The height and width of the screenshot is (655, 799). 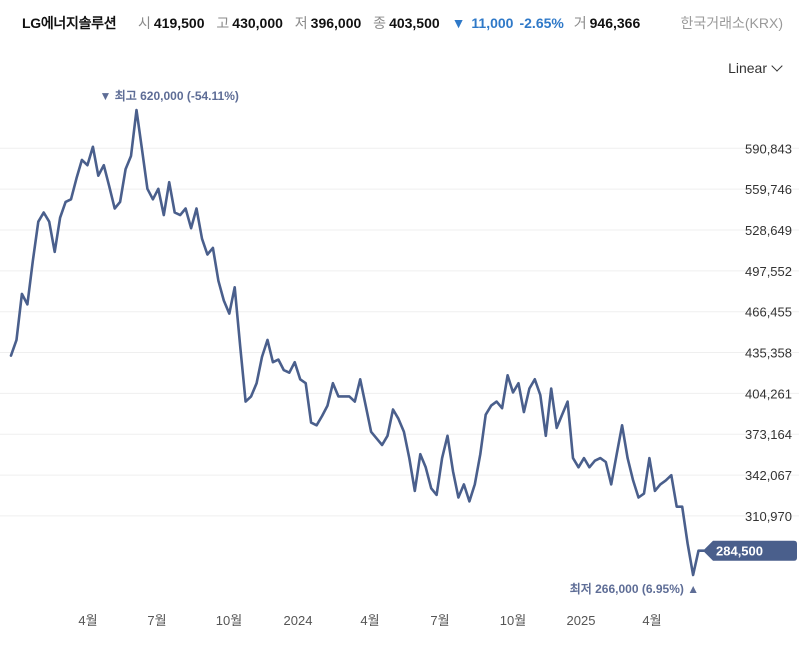 What do you see at coordinates (768, 434) in the screenshot?
I see `y-tick-label: 373,164` at bounding box center [768, 434].